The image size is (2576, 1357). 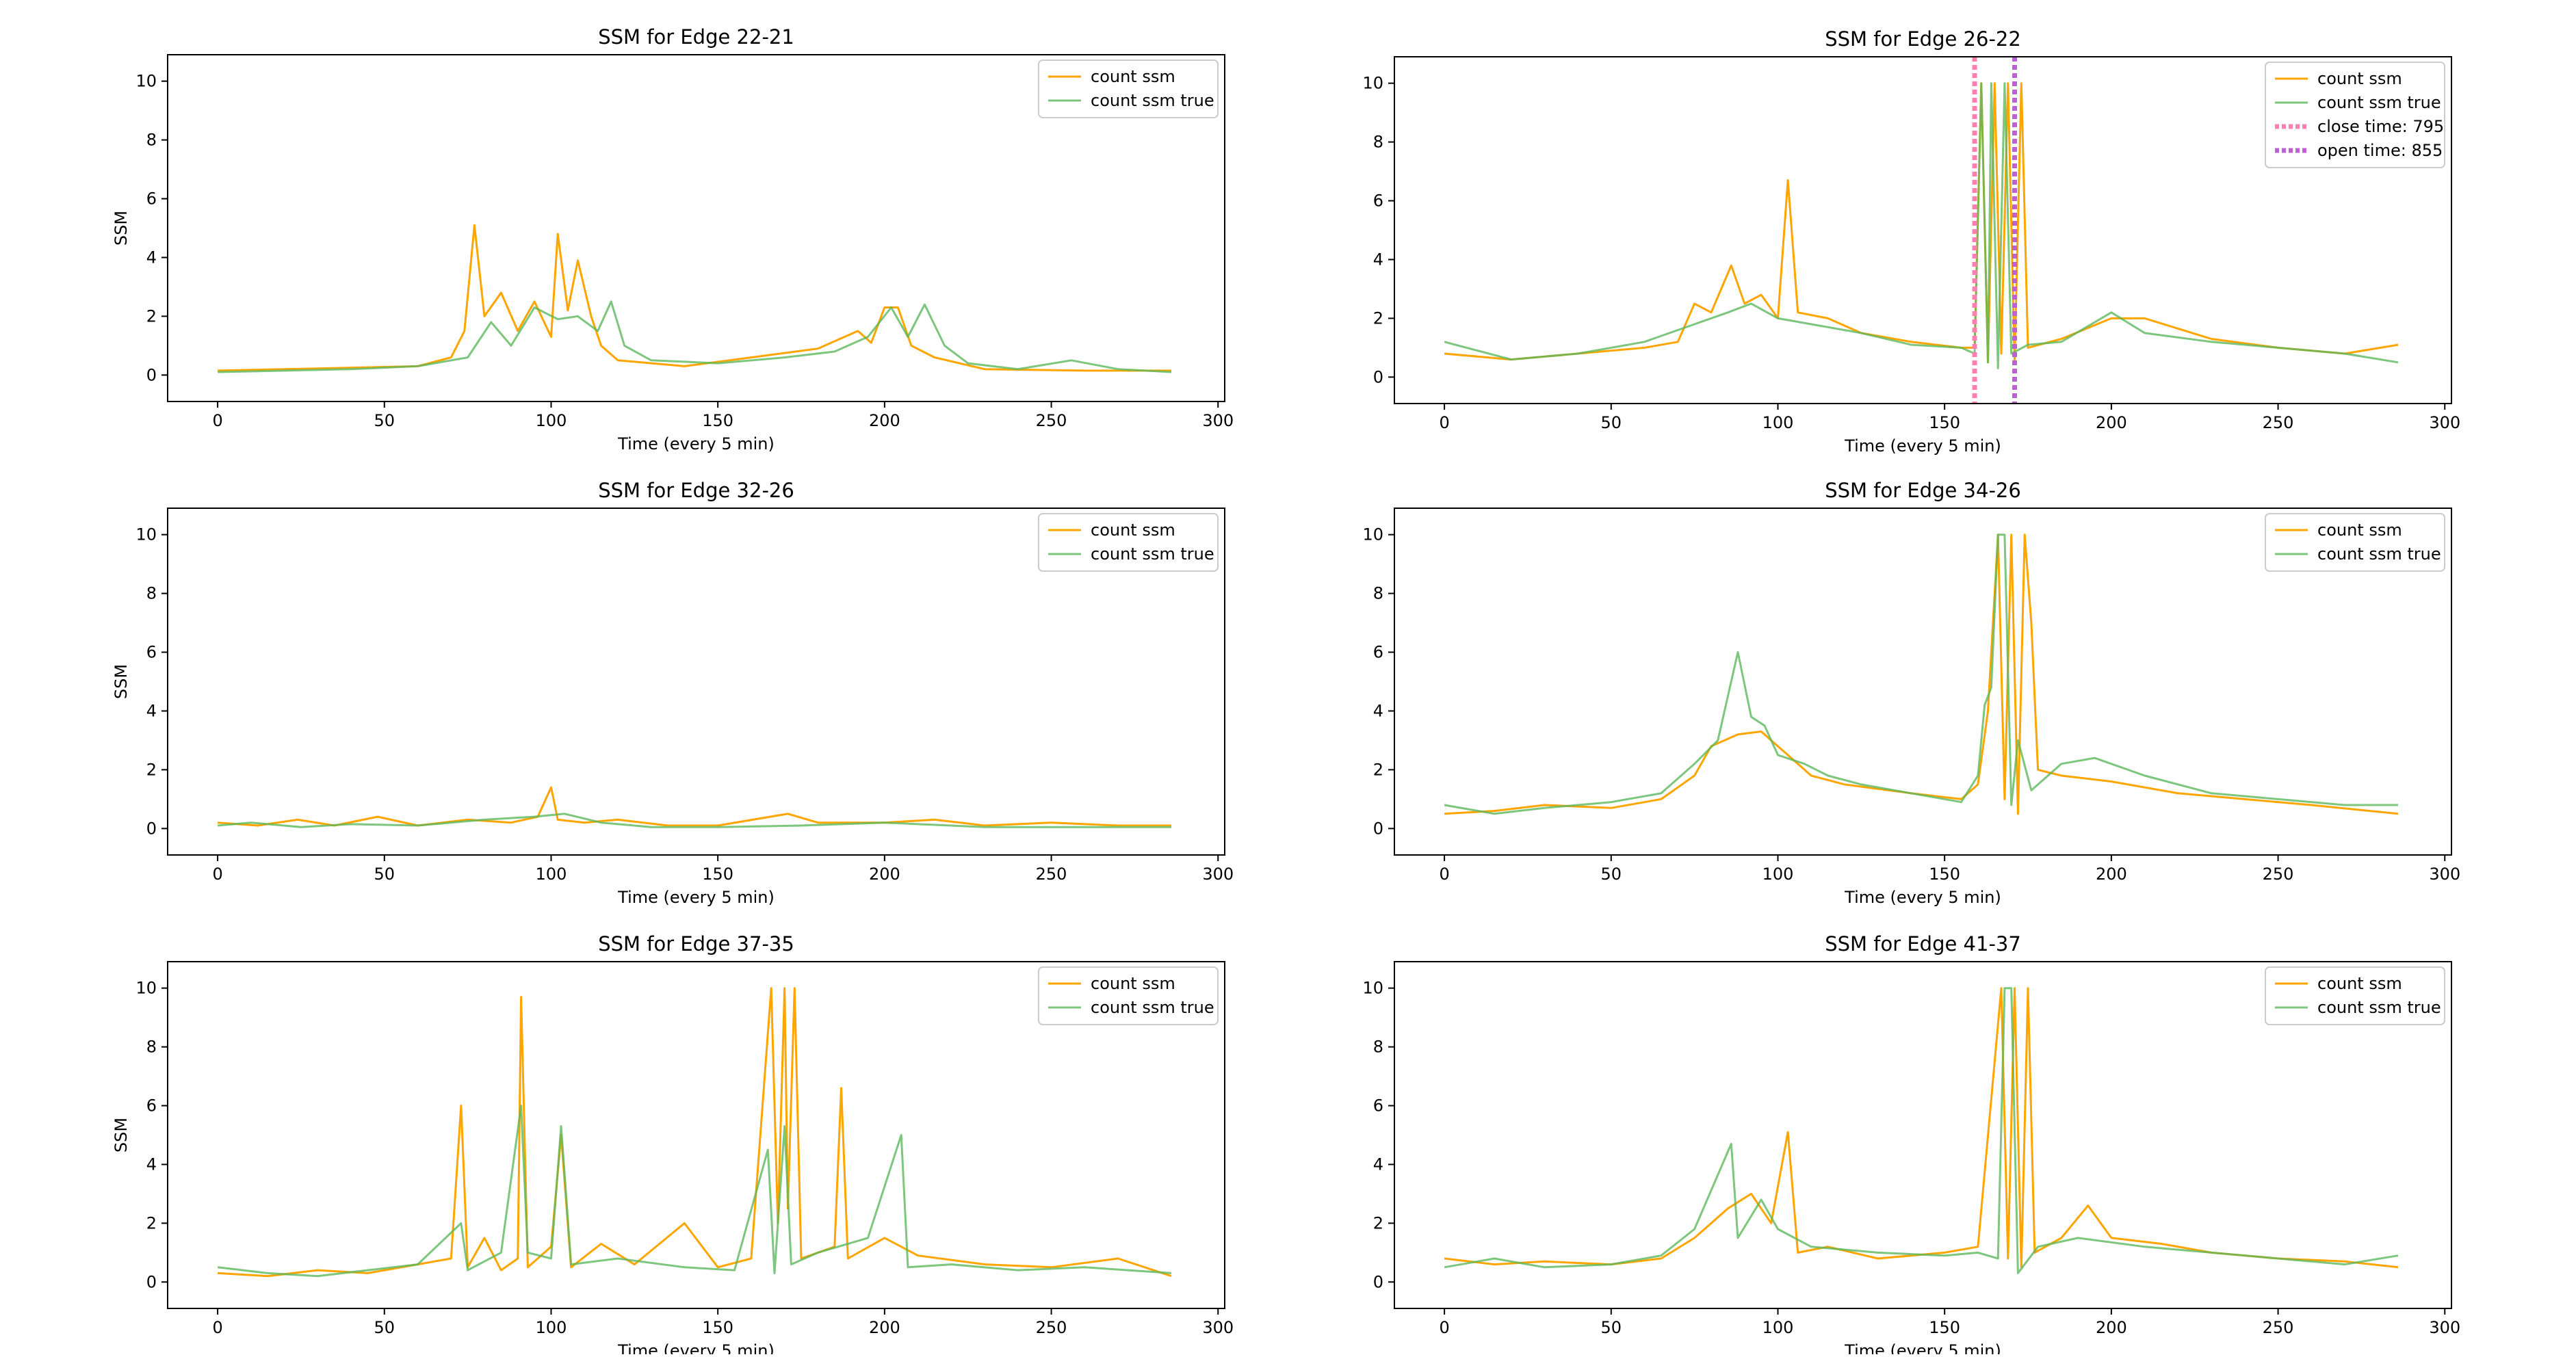 I want to click on chart-title: SSM for Edge 34-26, so click(x=1923, y=490).